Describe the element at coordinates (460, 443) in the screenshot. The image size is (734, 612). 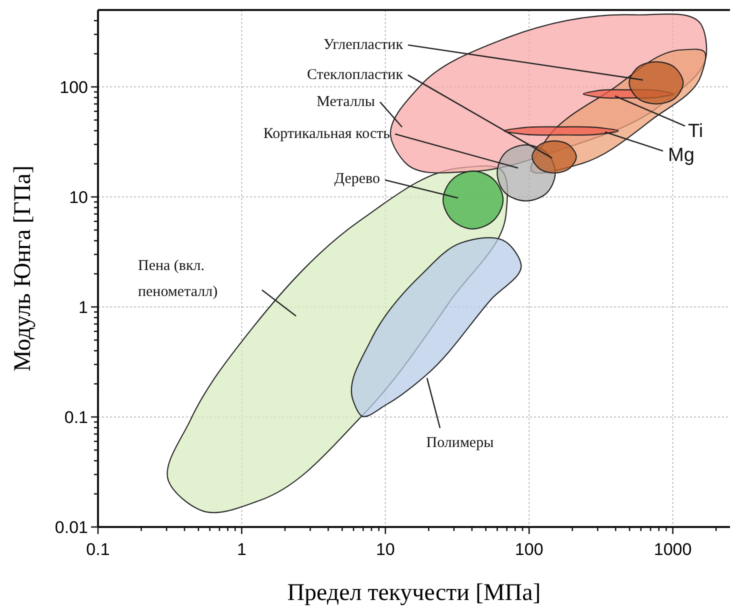
I see `text: Полимеры` at that location.